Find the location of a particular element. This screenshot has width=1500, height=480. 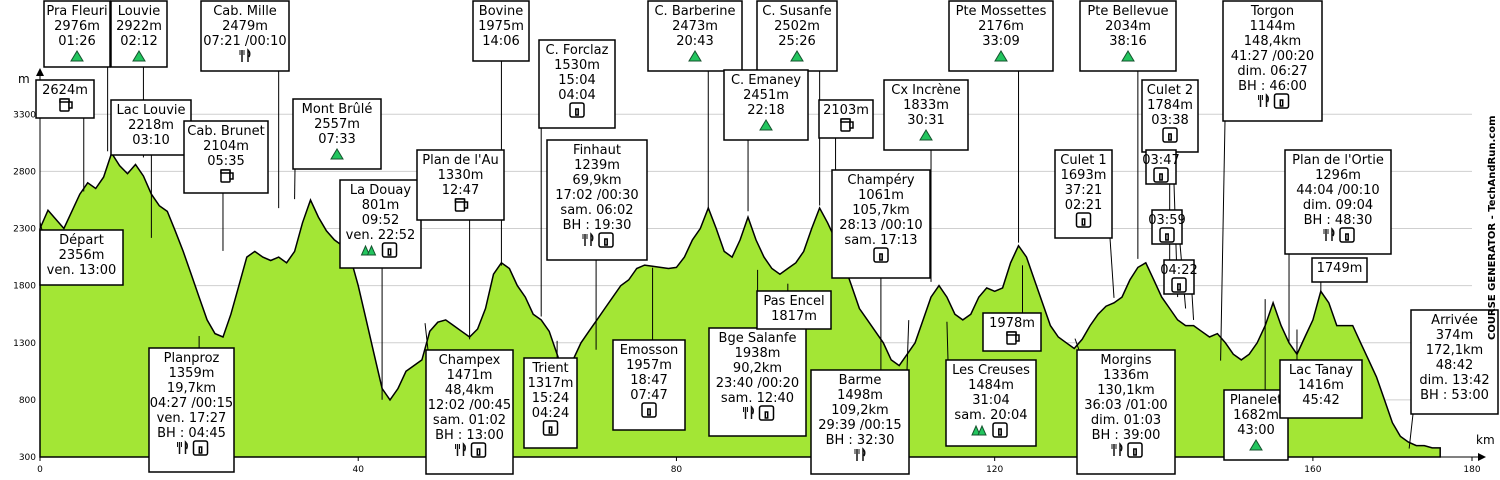

y-axis-arrow is located at coordinates (40, 72).